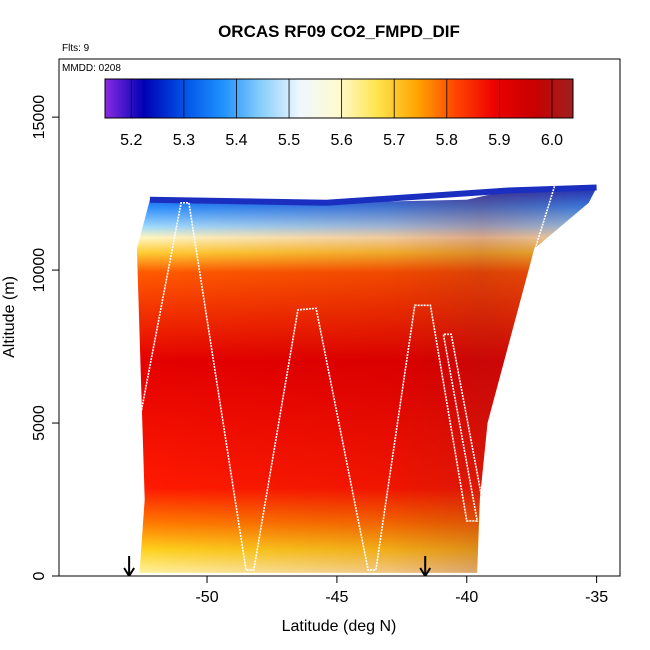 This screenshot has width=650, height=650. What do you see at coordinates (336, 597) in the screenshot?
I see `x-tick-label: -45` at bounding box center [336, 597].